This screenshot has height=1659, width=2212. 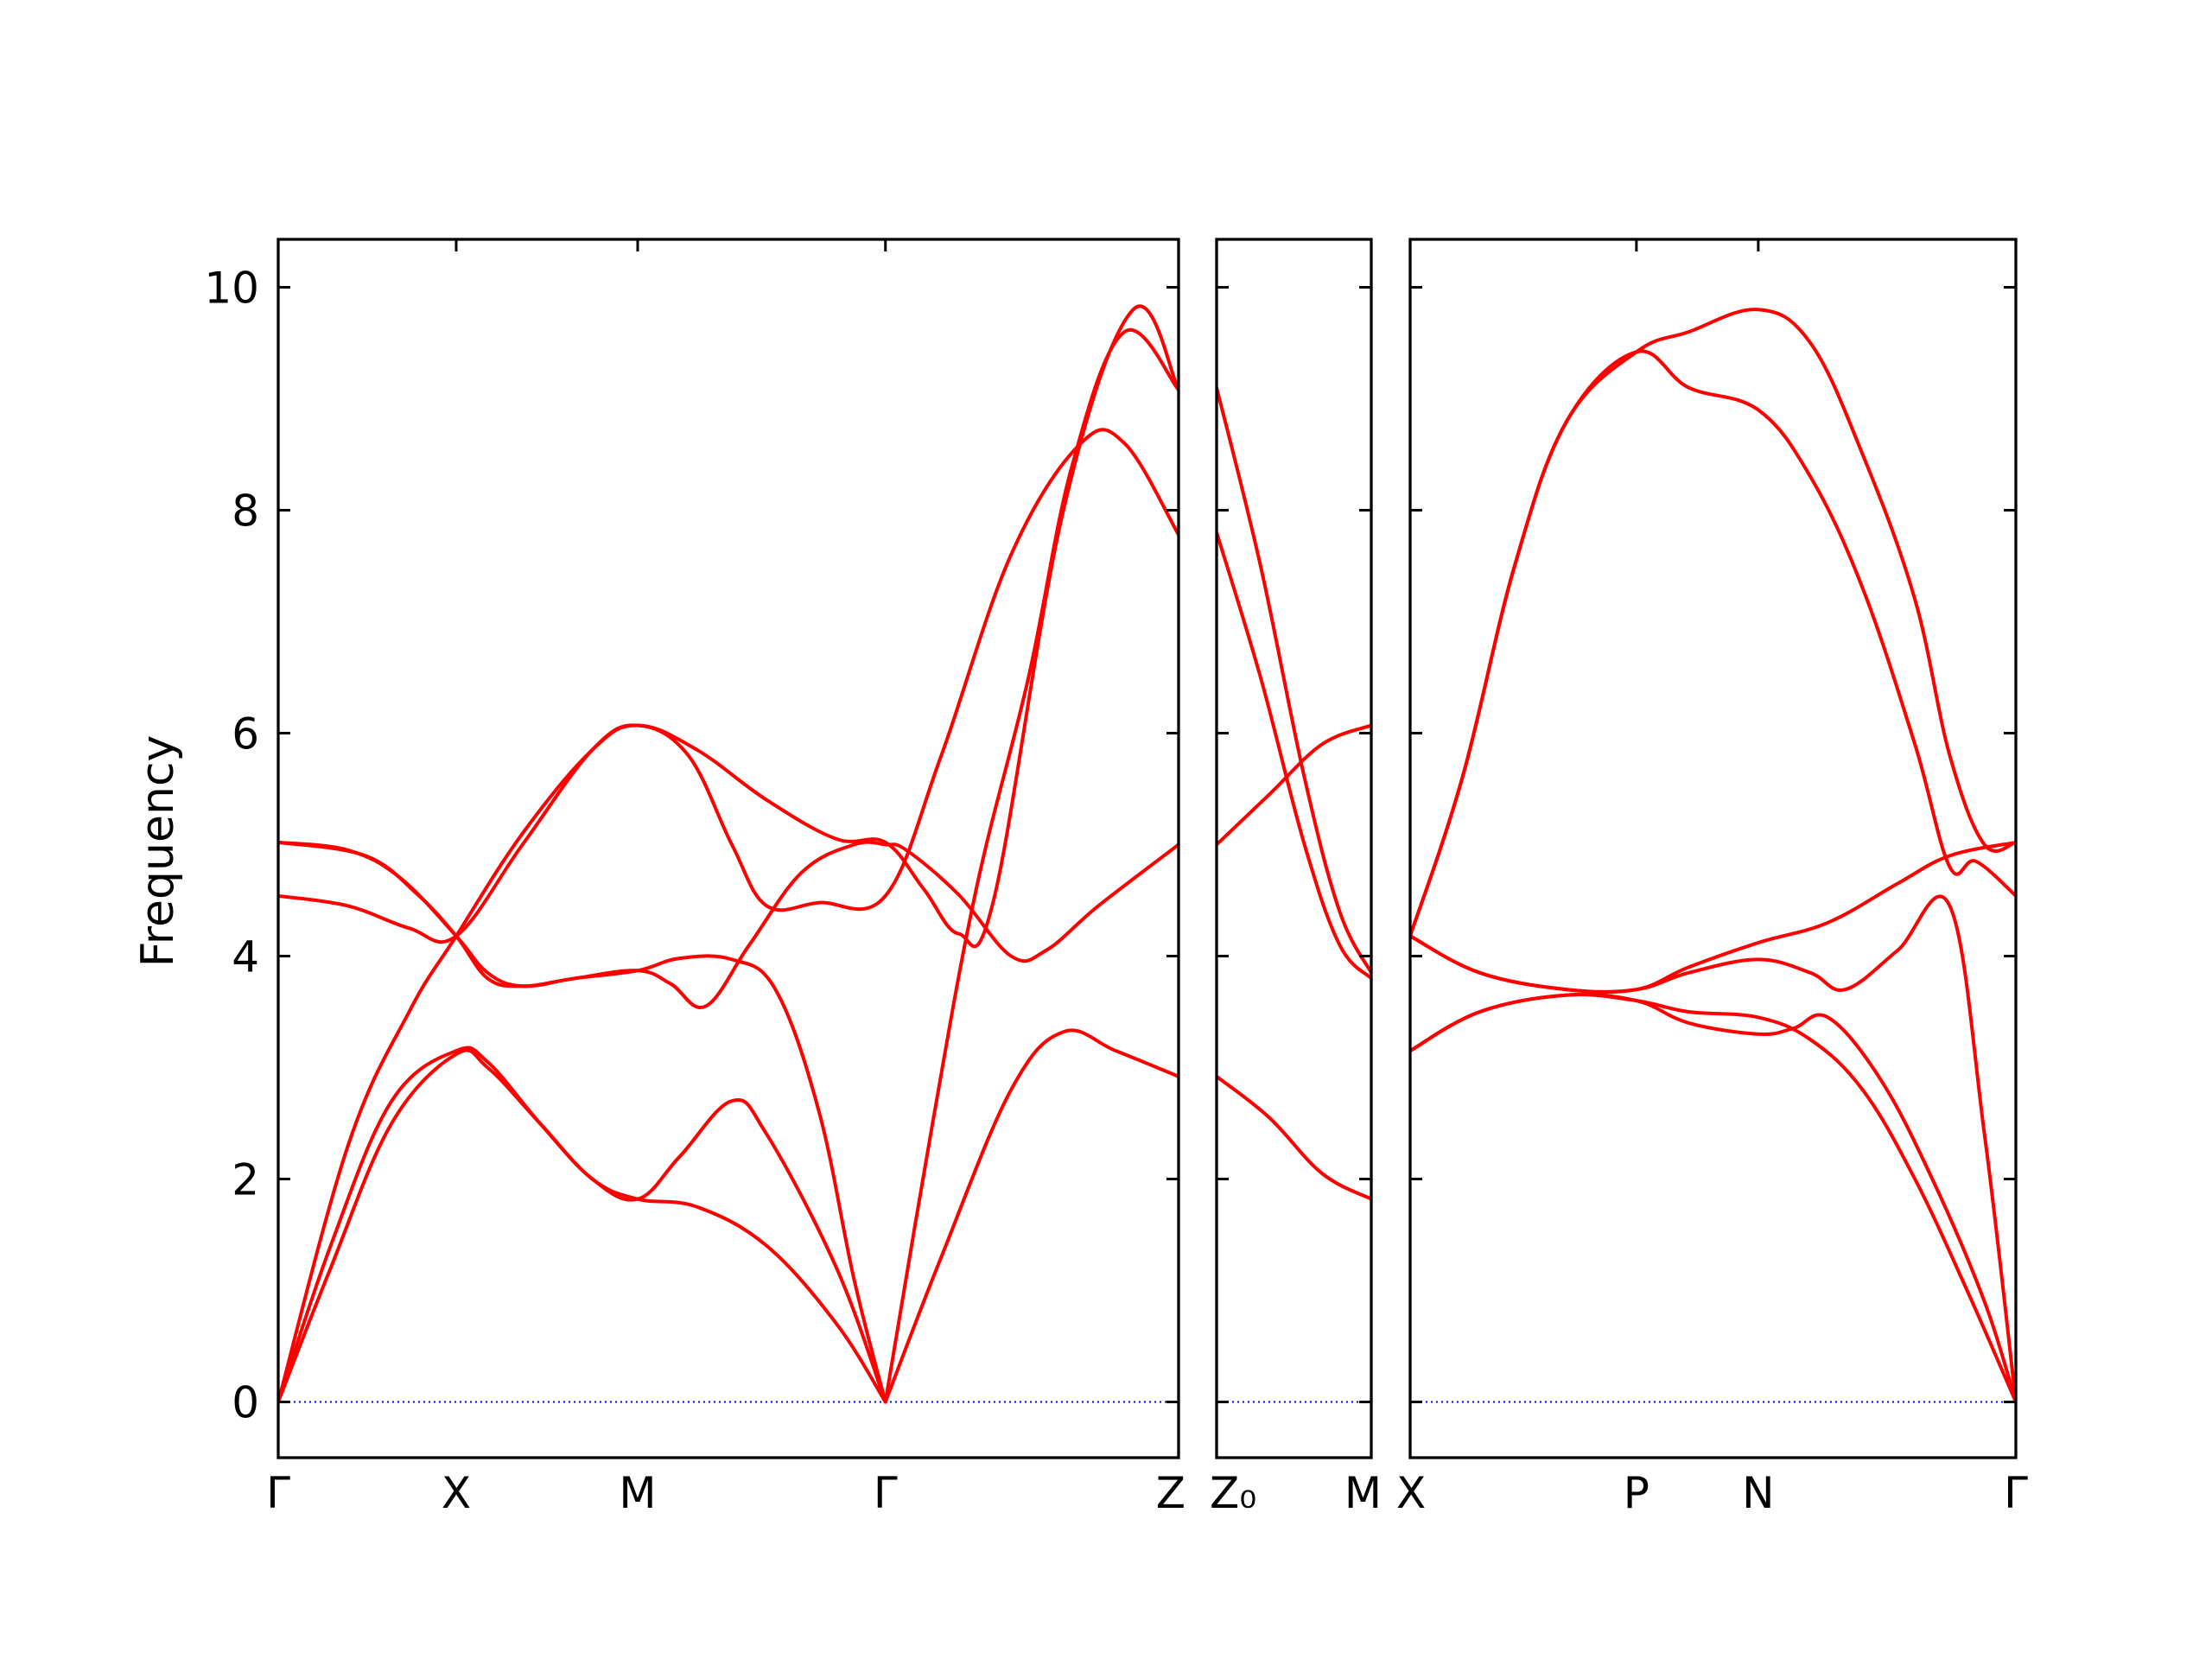 What do you see at coordinates (245, 511) in the screenshot?
I see `y-tick-label: 8` at bounding box center [245, 511].